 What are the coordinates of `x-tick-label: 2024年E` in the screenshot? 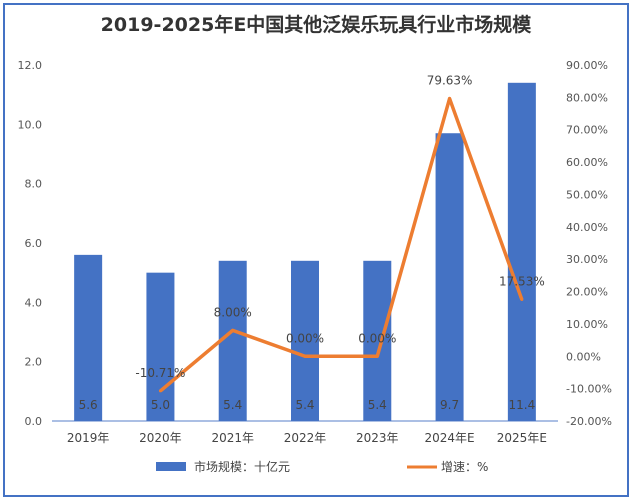 It's located at (450, 438).